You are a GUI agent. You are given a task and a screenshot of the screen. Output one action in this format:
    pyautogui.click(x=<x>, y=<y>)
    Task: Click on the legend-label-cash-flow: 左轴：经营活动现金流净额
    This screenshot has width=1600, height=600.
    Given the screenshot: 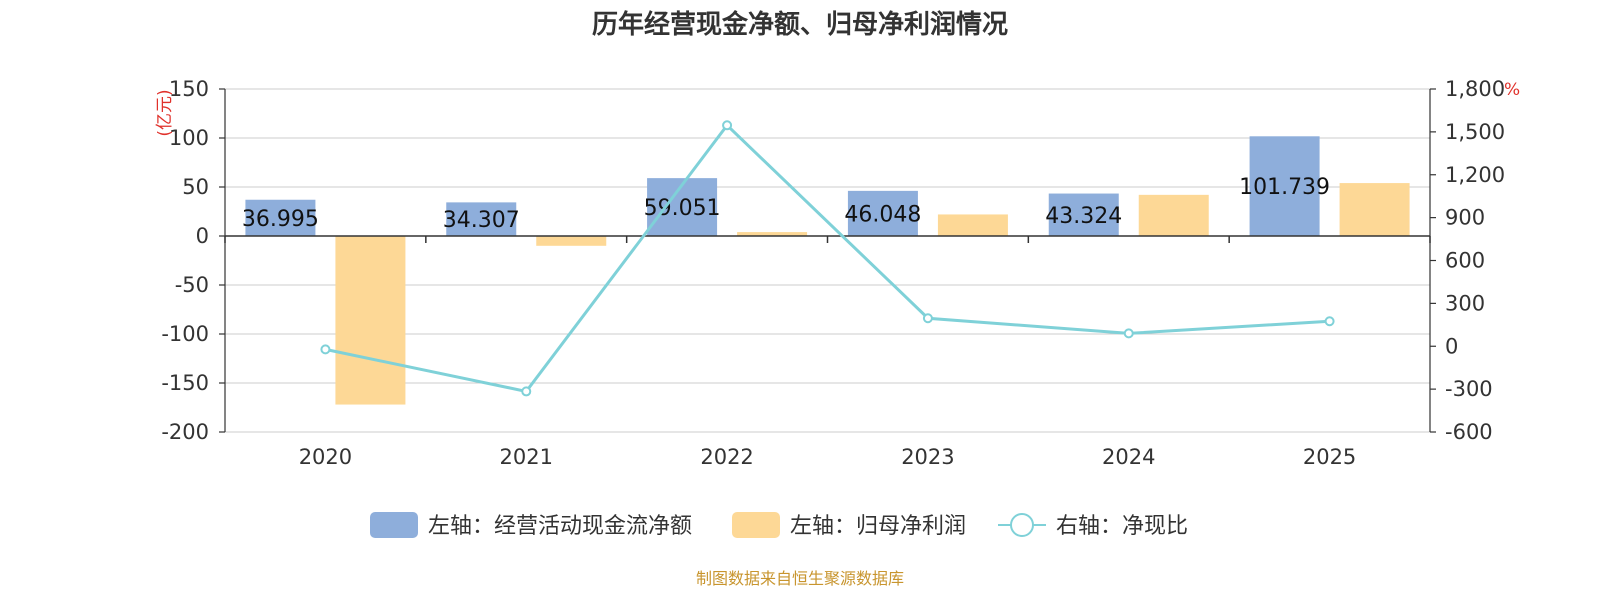 What is the action you would take?
    pyautogui.click(x=560, y=526)
    